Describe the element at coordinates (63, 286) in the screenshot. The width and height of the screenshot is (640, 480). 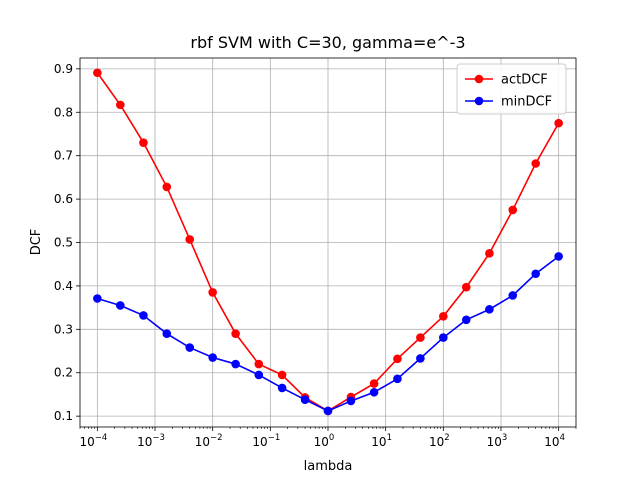
I see `y-tick-label: 0.4` at that location.